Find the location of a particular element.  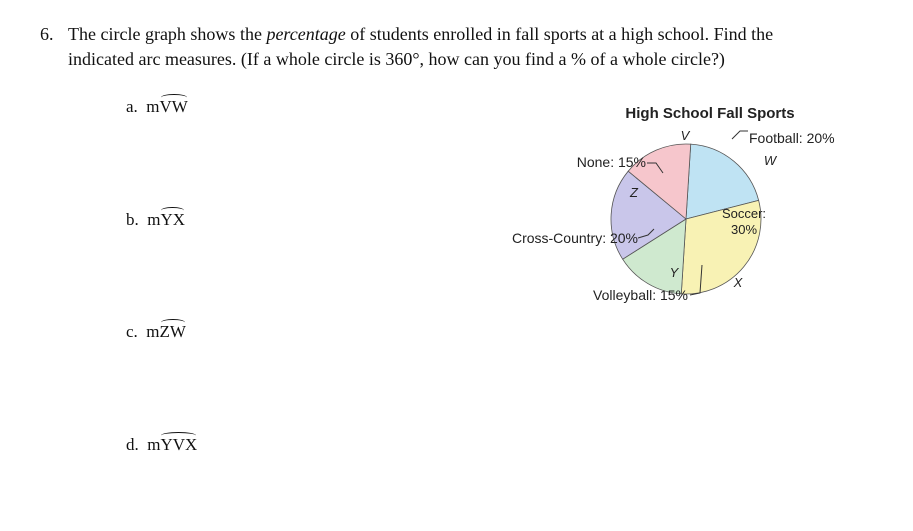

problem-line-1-start: The circle graph shows the is located at coordinates (167, 34).